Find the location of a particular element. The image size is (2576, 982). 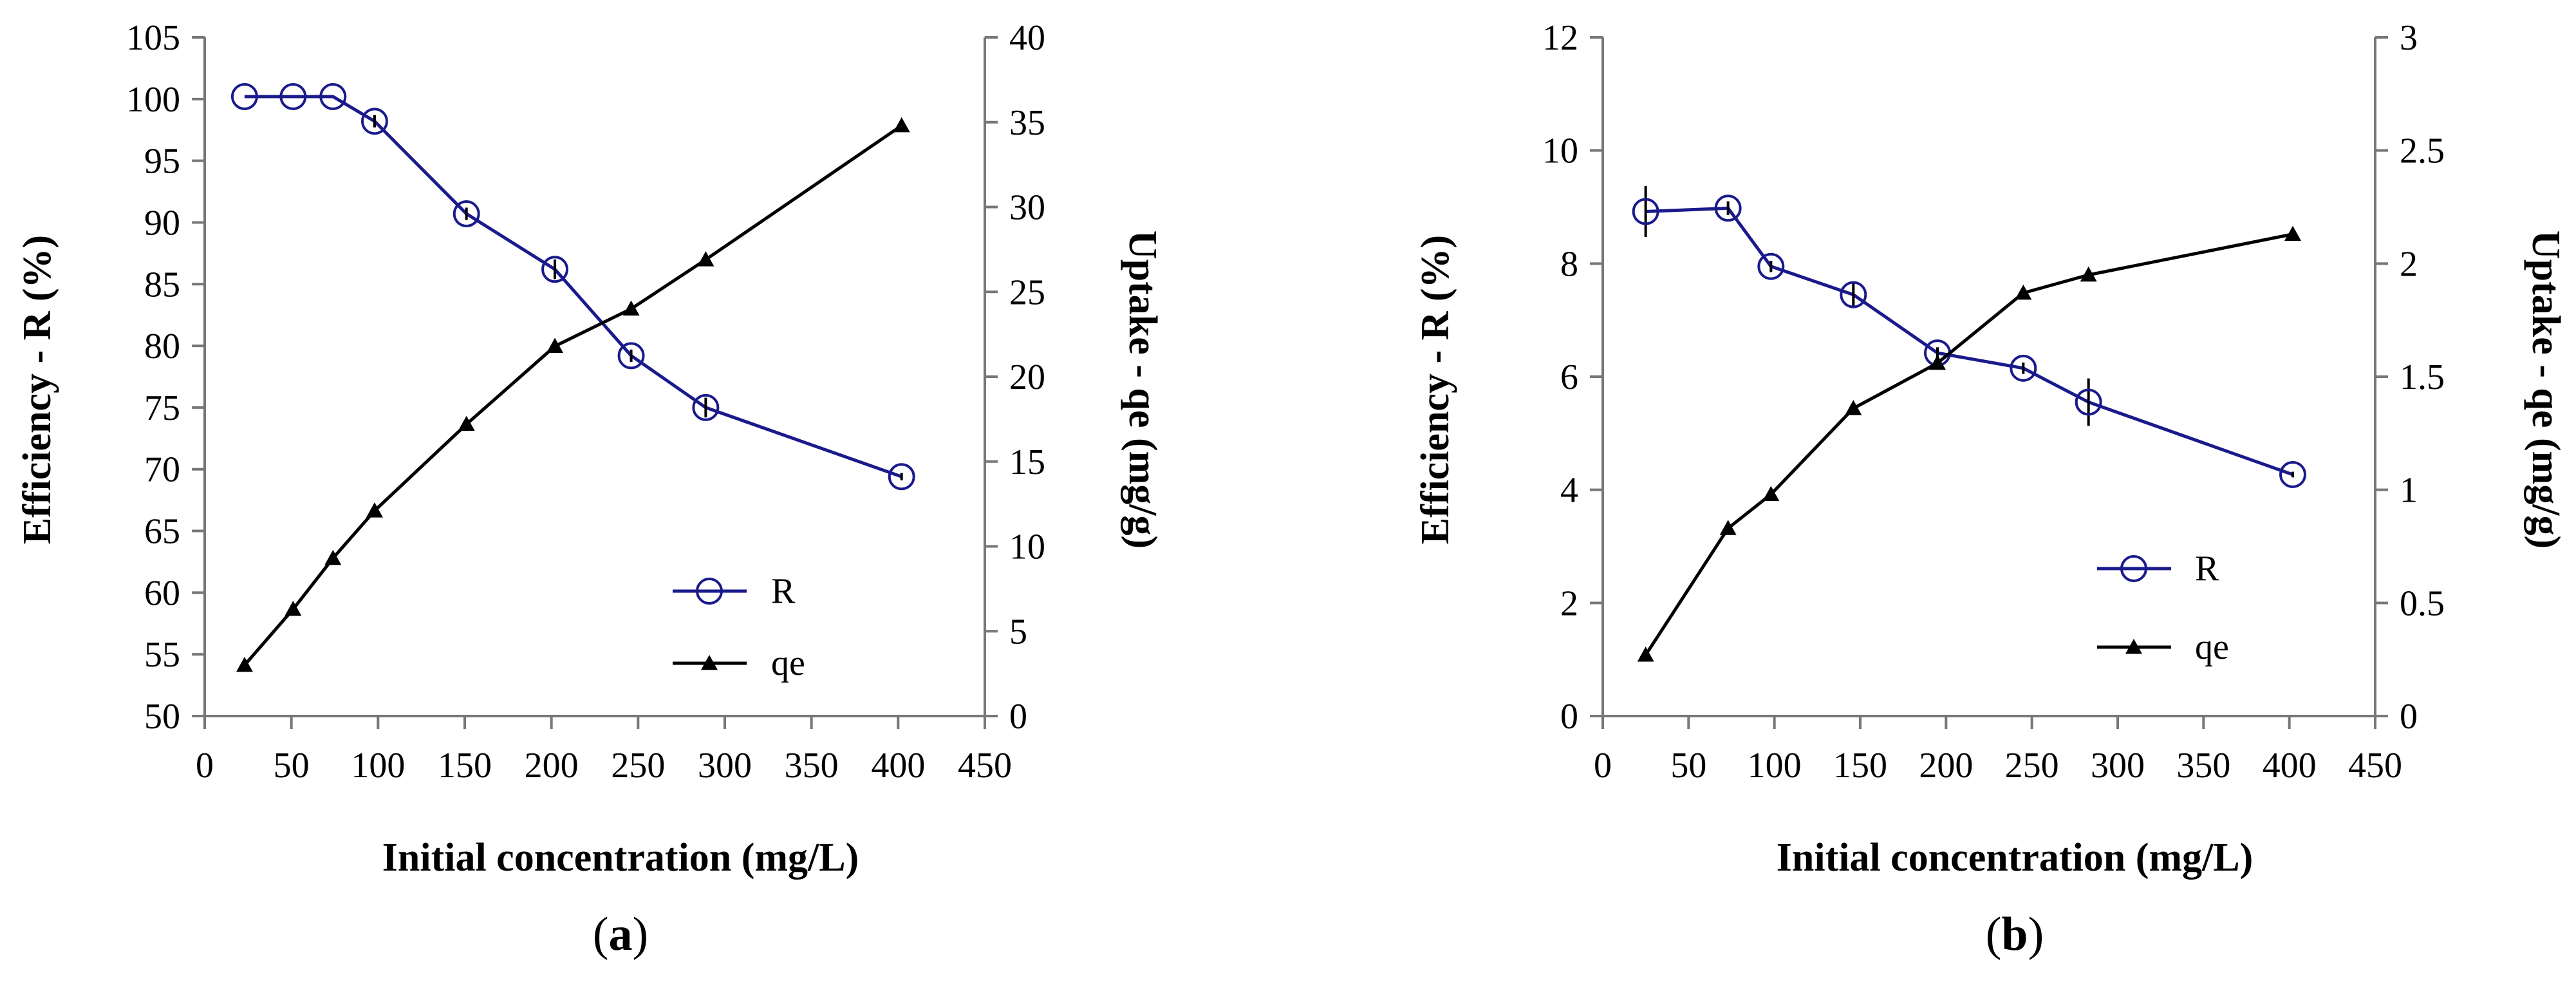

y-tick-label: 65 is located at coordinates (162, 532).